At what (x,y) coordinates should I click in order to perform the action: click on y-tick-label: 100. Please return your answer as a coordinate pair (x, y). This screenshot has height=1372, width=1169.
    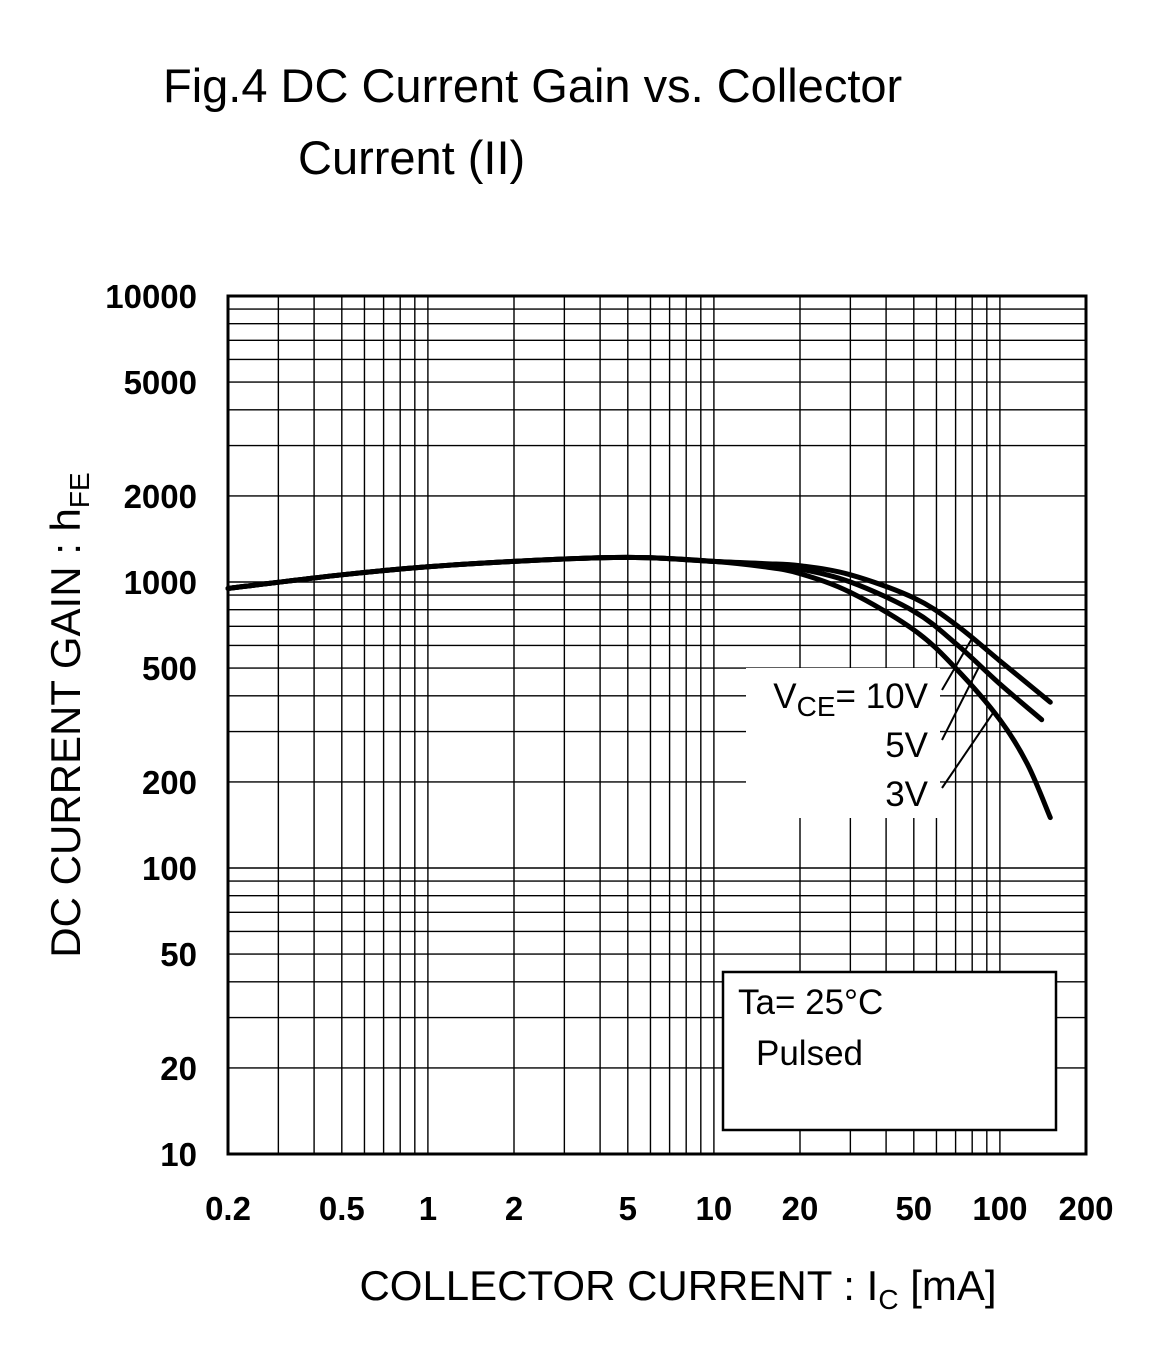
    Looking at the image, I should click on (169, 868).